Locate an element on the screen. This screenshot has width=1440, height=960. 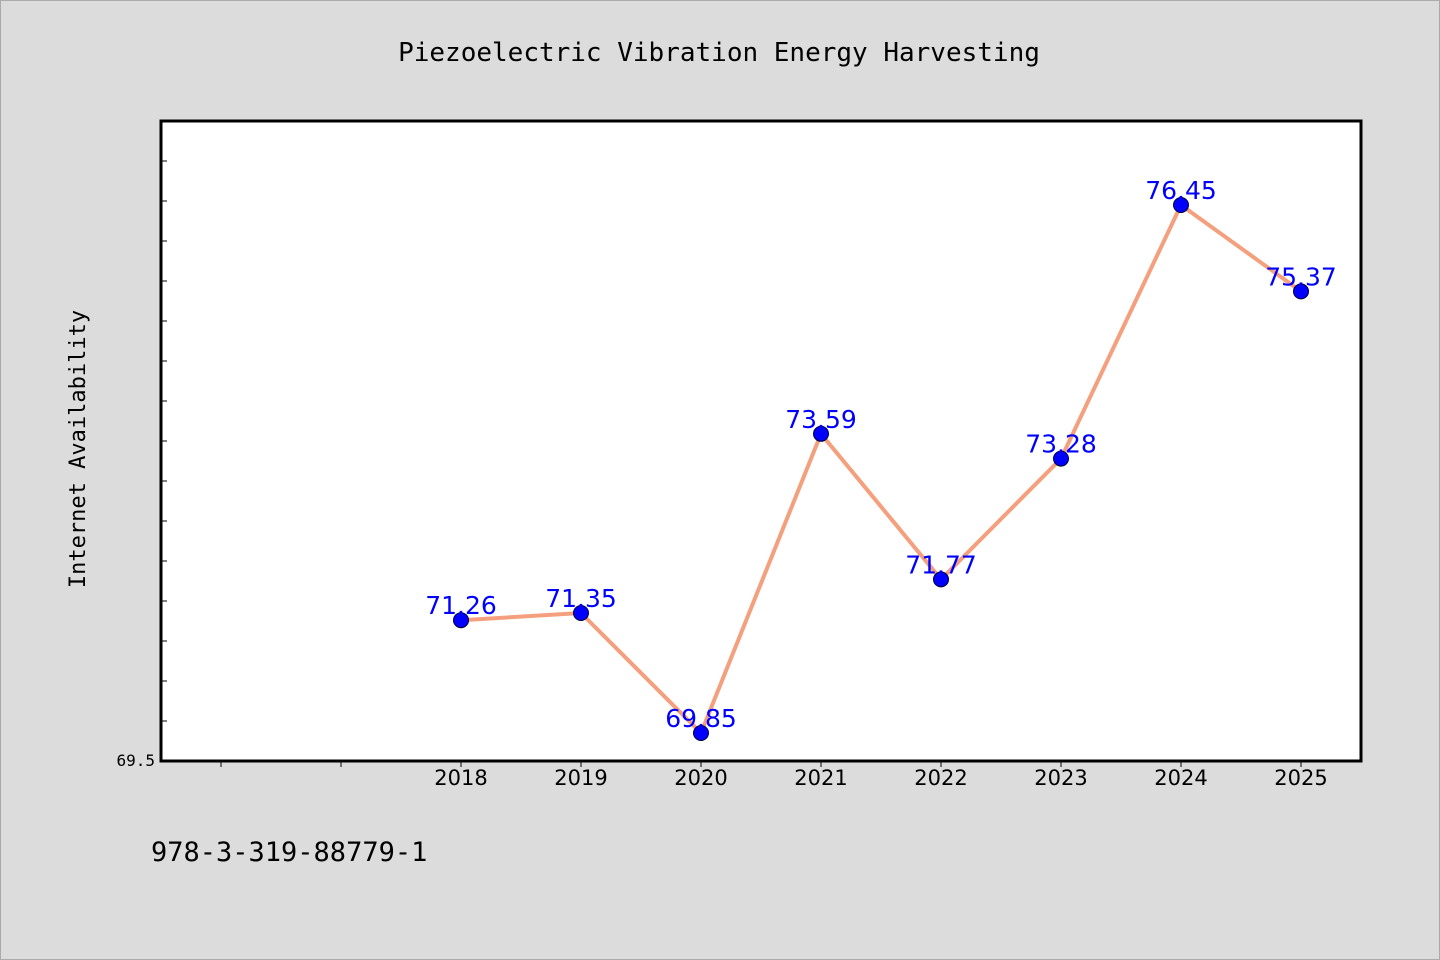
data-label: 69.85 is located at coordinates (701, 718).